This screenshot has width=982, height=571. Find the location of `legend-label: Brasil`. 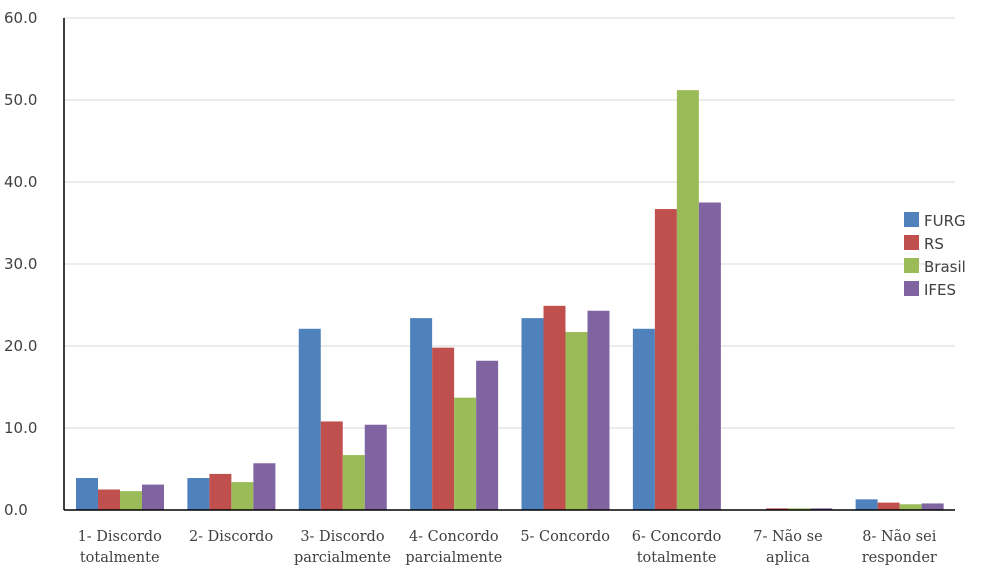

legend-label: Brasil is located at coordinates (945, 267).